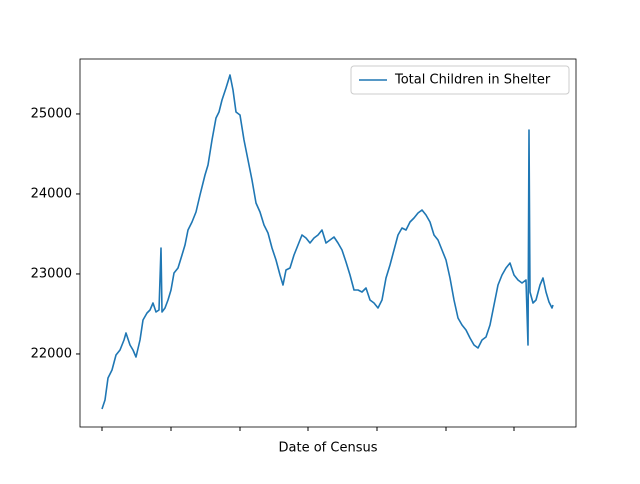 Image resolution: width=640 pixels, height=484 pixels. What do you see at coordinates (51, 273) in the screenshot?
I see `y-tick-label: 23000` at bounding box center [51, 273].